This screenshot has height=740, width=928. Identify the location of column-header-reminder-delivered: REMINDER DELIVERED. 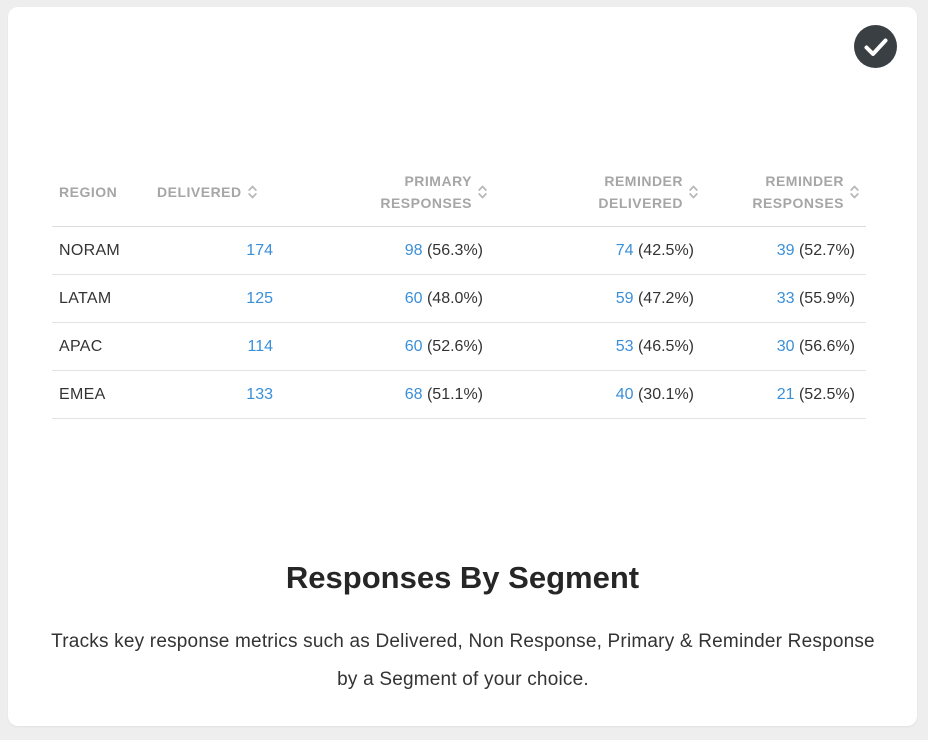
(599, 192).